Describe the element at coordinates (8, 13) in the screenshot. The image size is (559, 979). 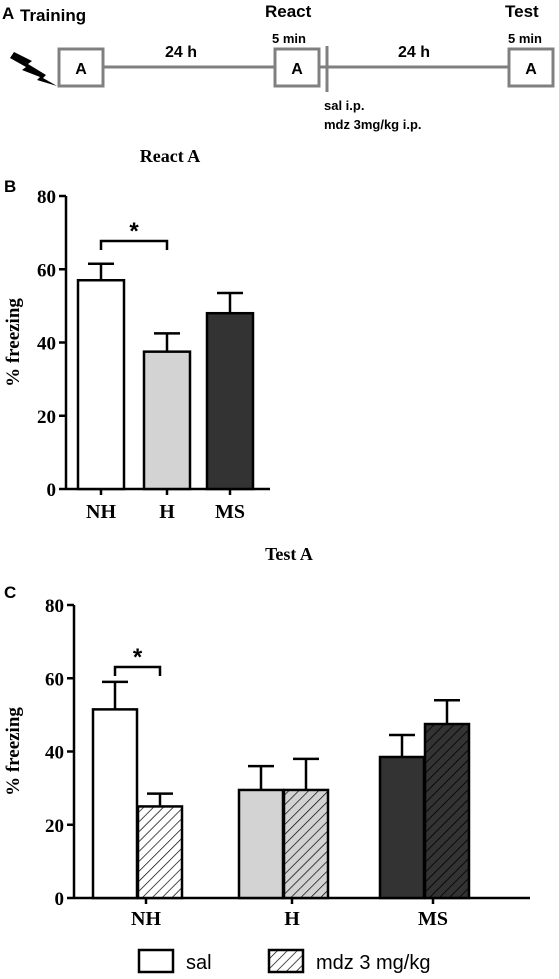
I see `panel-a-letter: A` at that location.